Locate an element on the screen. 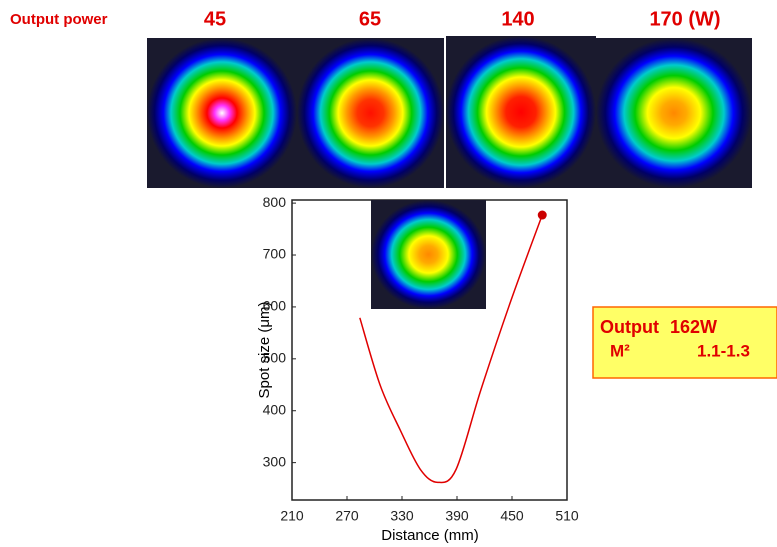 The height and width of the screenshot is (547, 777). power-label: Output power is located at coordinates (59, 19).